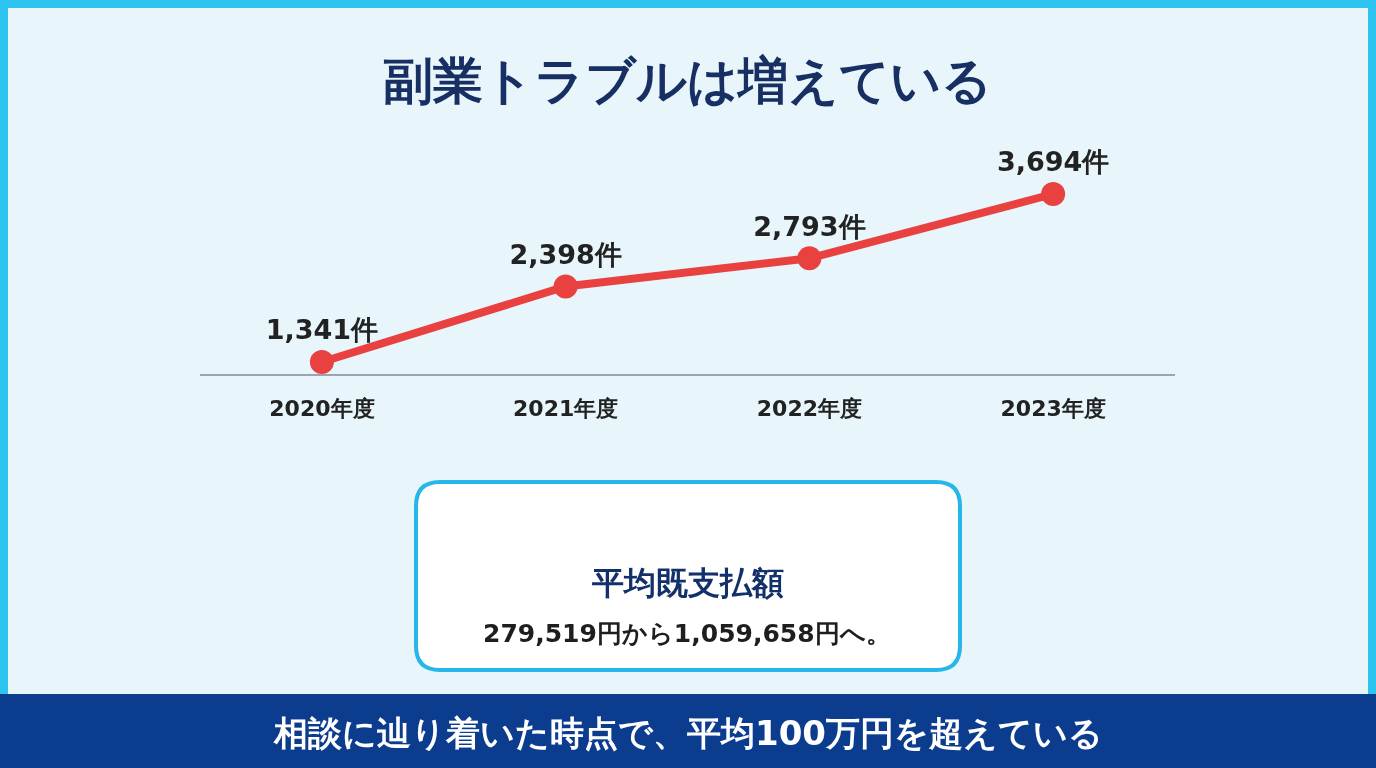 The height and width of the screenshot is (768, 1376). Describe the element at coordinates (688, 733) in the screenshot. I see `text: 相談に辿り着いた時点で、平均100万円を超えている` at that location.